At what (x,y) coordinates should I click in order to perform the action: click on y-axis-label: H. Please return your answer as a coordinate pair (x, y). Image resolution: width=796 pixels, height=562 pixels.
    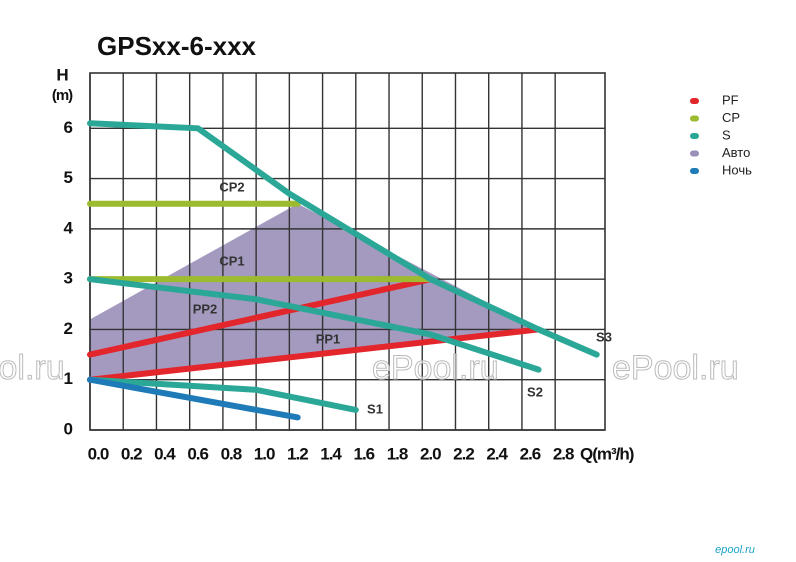
    Looking at the image, I should click on (62, 74).